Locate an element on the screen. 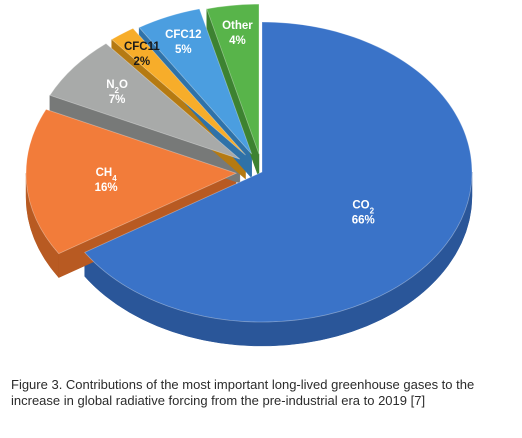  slice-name-cfc12: CFC12 is located at coordinates (183, 35).